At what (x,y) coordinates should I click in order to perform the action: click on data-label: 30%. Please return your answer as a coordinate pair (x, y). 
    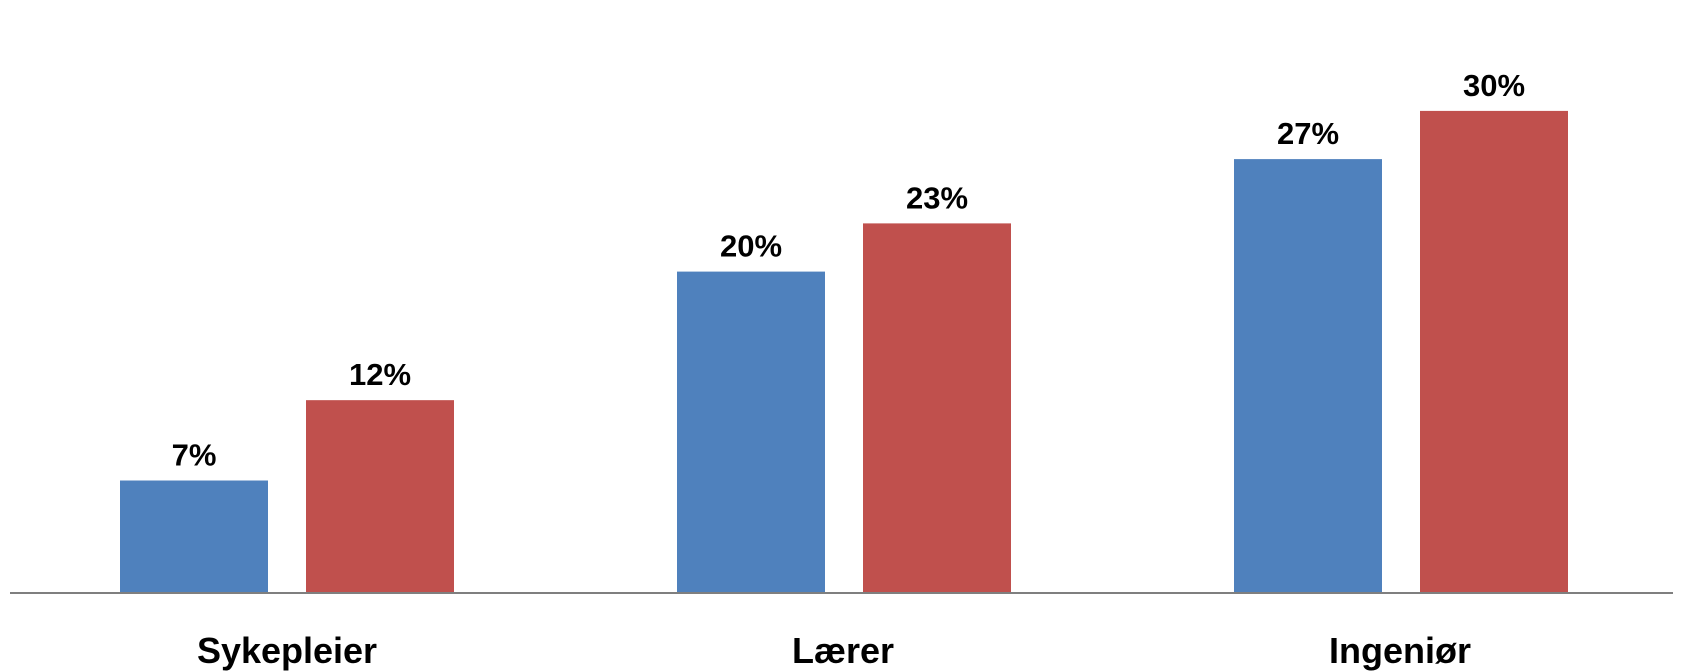
    Looking at the image, I should click on (1494, 85).